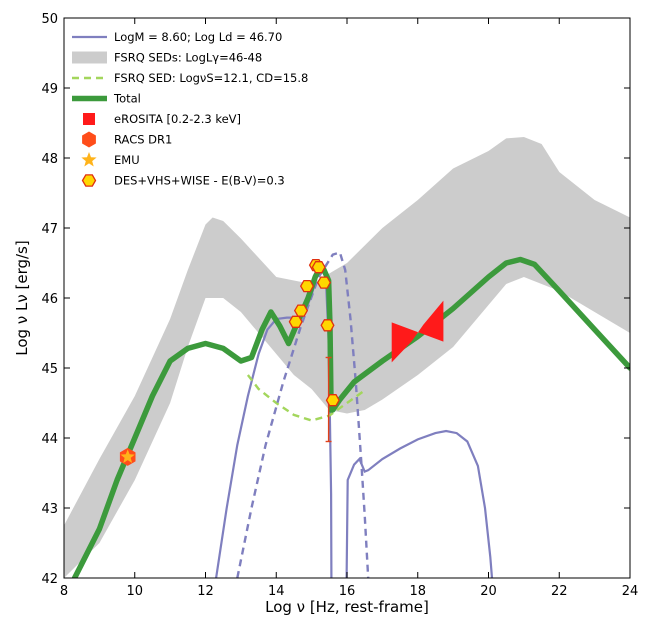 The width and height of the screenshot is (654, 619). What do you see at coordinates (177, 119) in the screenshot?
I see `legend-label: eROSITA [0.2-2.3 keV]` at bounding box center [177, 119].